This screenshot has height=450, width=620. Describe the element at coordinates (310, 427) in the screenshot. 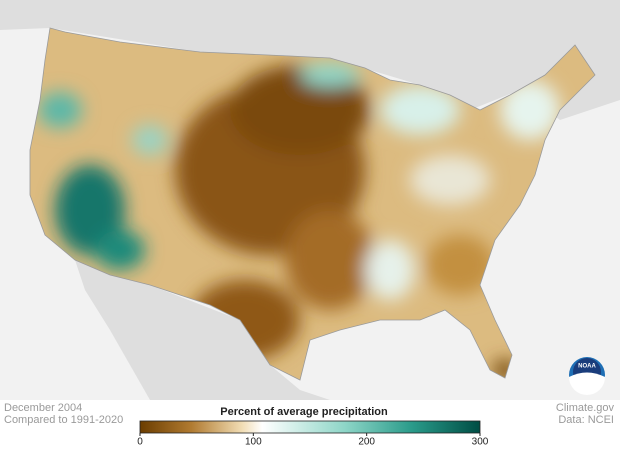

I see `color-bar` at that location.